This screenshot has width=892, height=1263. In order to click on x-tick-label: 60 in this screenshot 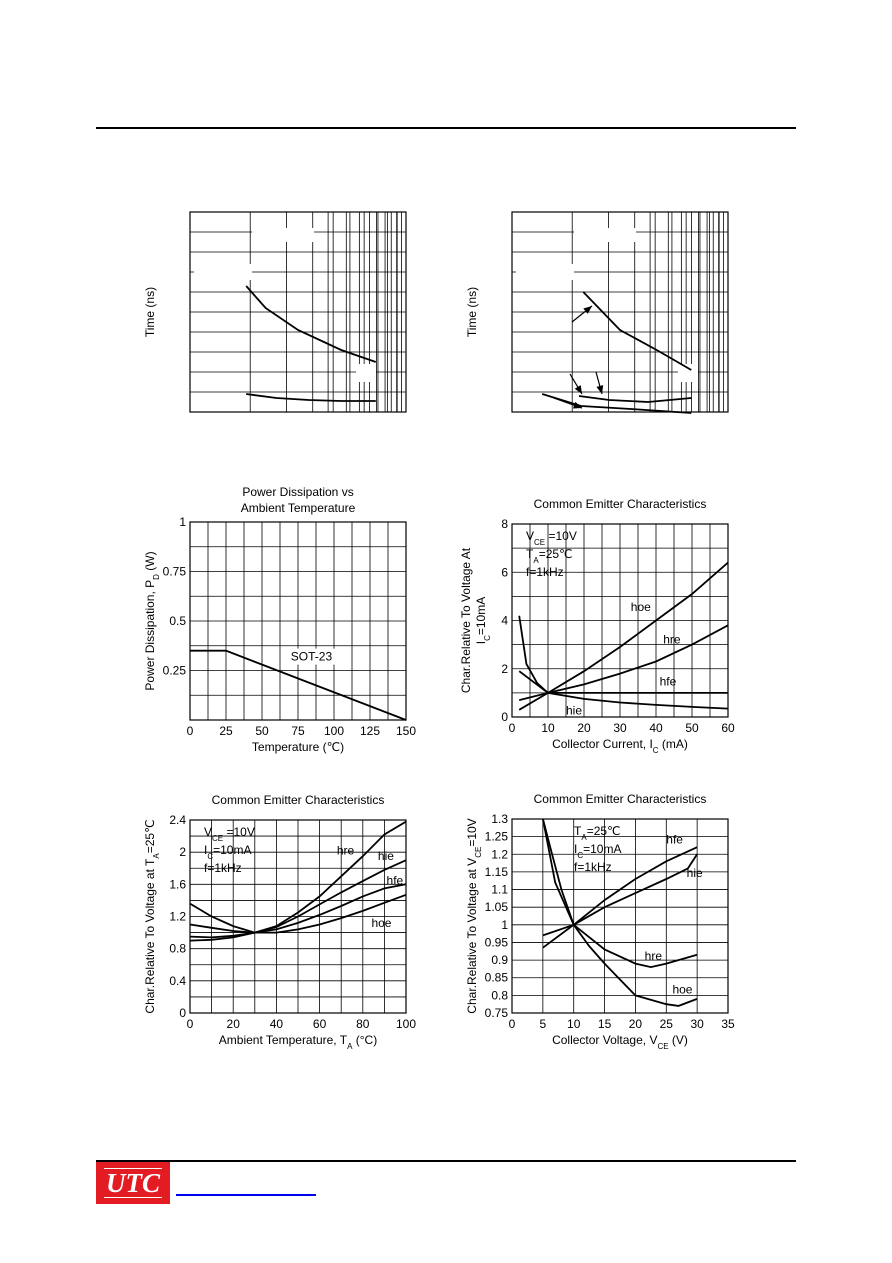, I will do `click(728, 728)`.